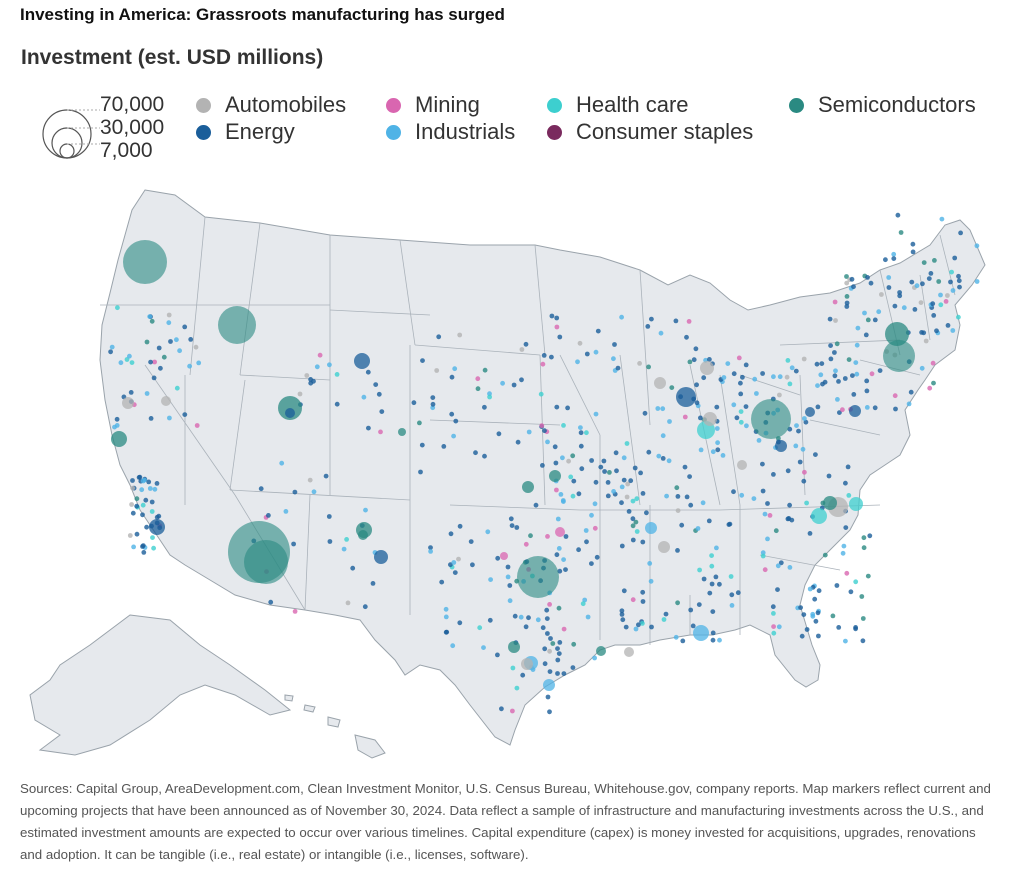 This screenshot has height=892, width=1014. I want to click on size-circle-medium, so click(67, 143).